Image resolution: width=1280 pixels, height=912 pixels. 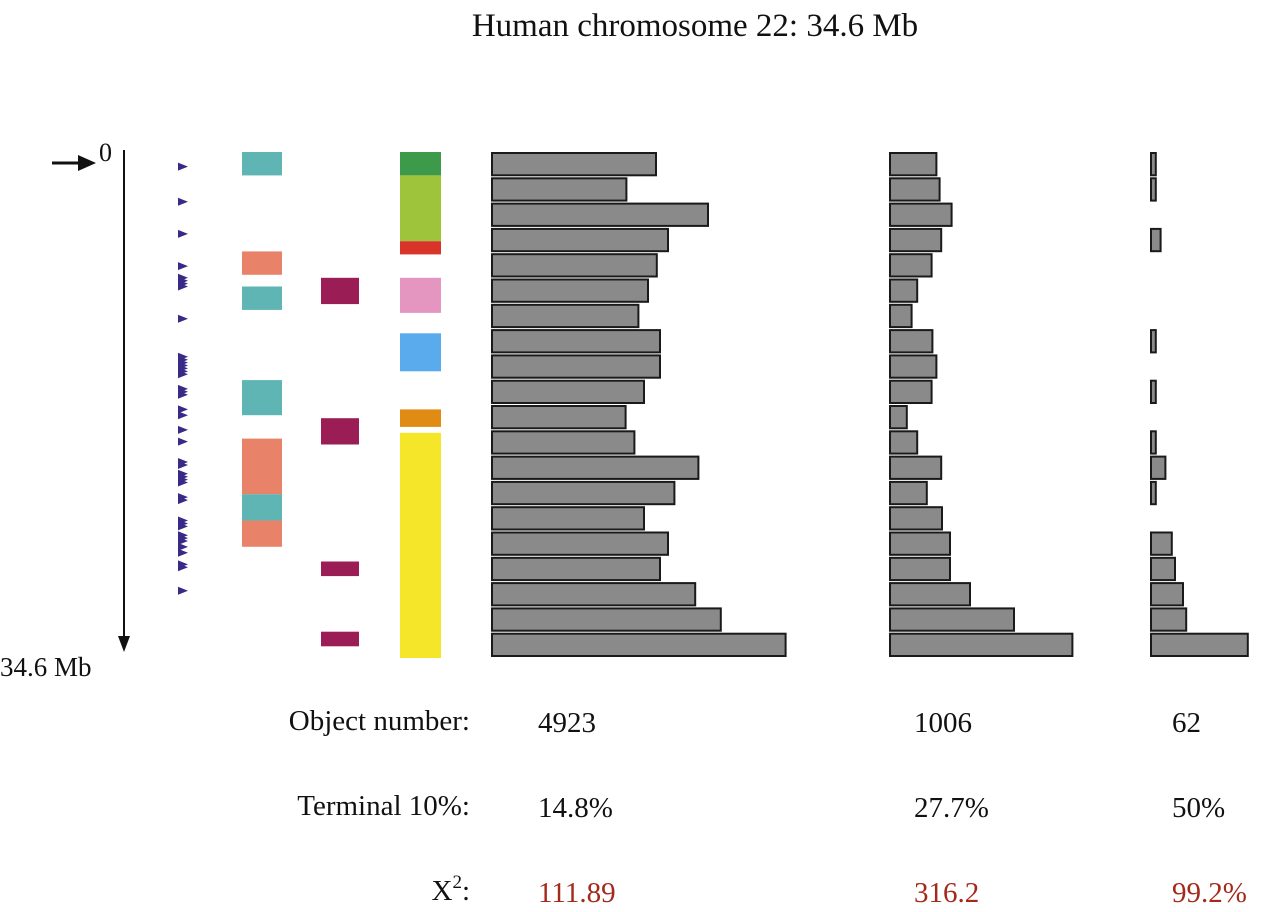 I want to click on axis-start-label: 0, so click(x=105, y=152).